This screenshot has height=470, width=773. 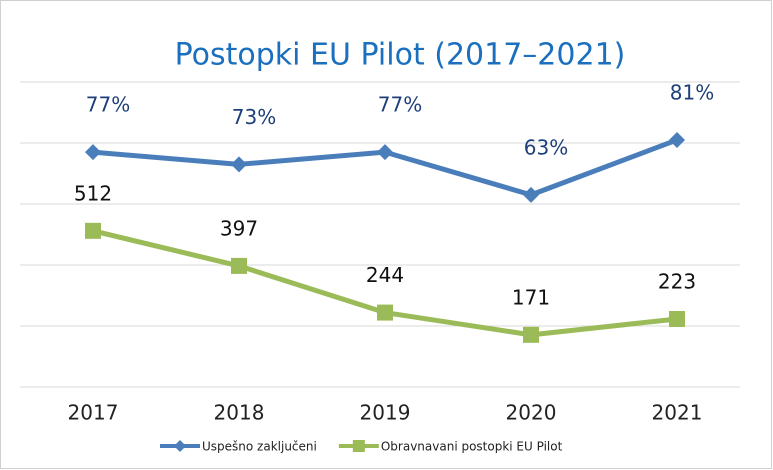 What do you see at coordinates (677, 281) in the screenshot?
I see `data-label: 223` at bounding box center [677, 281].